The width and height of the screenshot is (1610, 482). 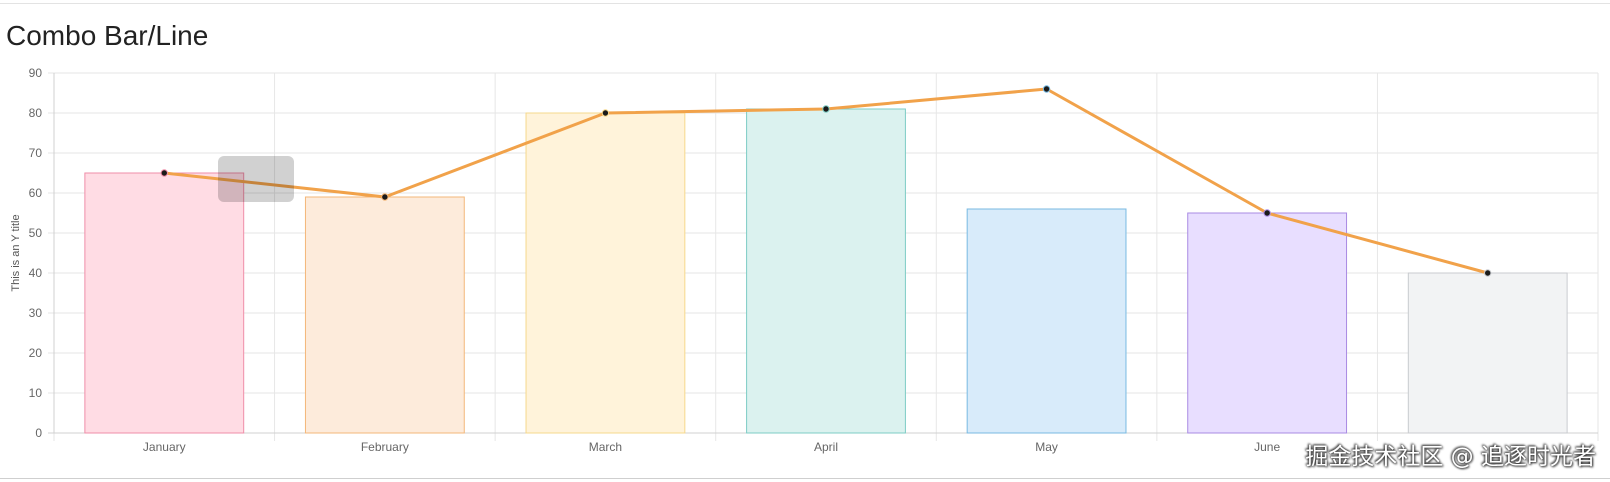 I want to click on y-tick-label: 70, so click(x=36, y=153).